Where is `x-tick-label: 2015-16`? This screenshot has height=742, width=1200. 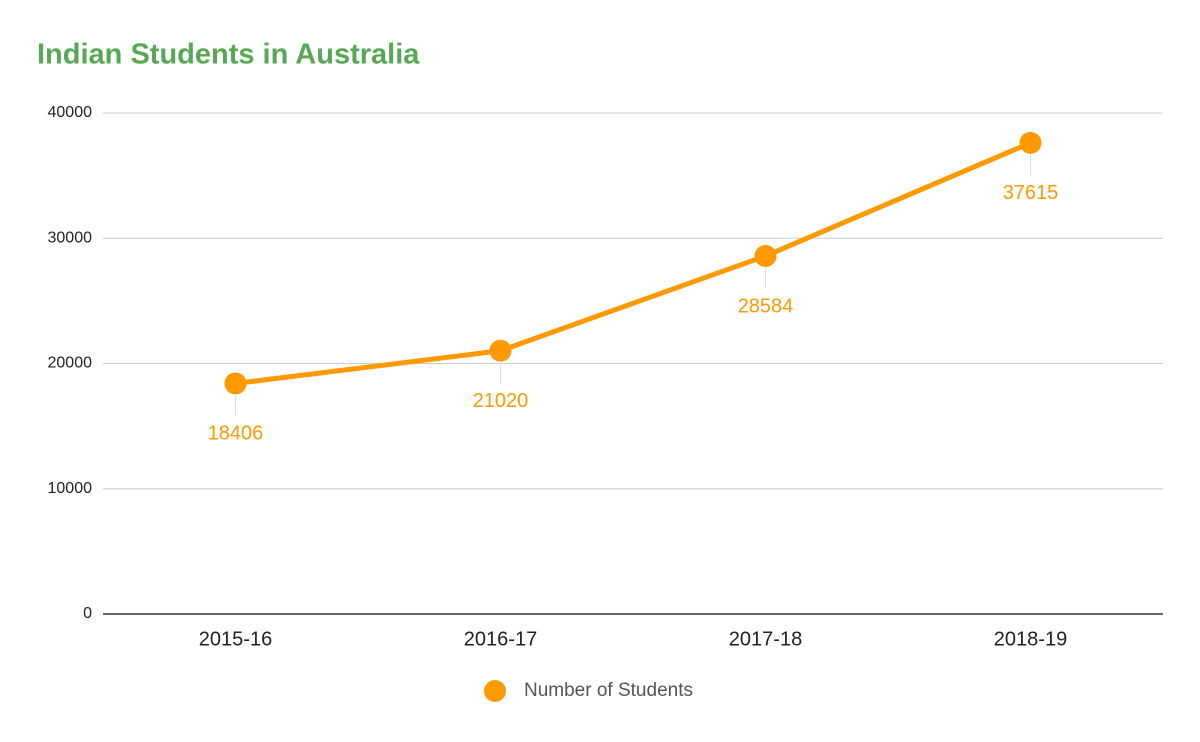 x-tick-label: 2015-16 is located at coordinates (235, 639).